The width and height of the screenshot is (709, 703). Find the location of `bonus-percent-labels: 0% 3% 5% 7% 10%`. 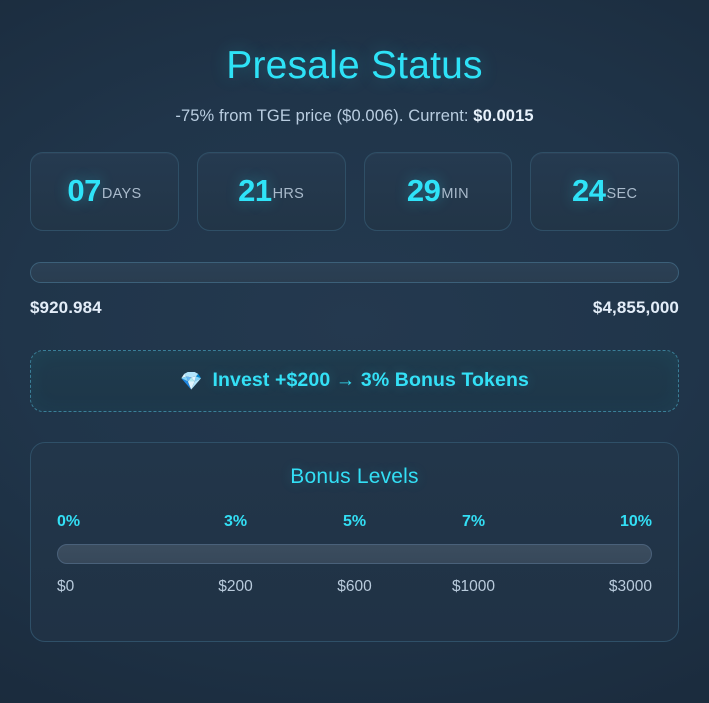

bonus-percent-labels: 0% 3% 5% 7% 10% is located at coordinates (354, 522).